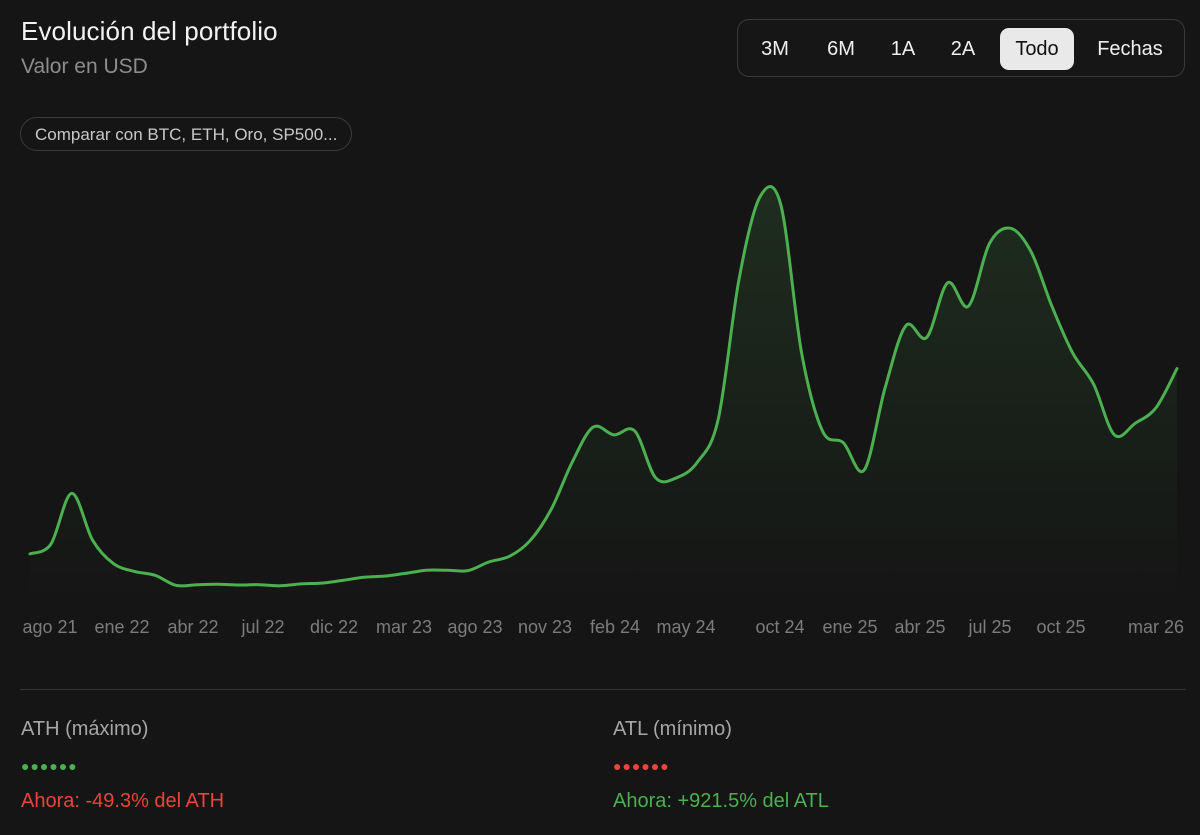  What do you see at coordinates (603, 689) in the screenshot?
I see `divider` at bounding box center [603, 689].